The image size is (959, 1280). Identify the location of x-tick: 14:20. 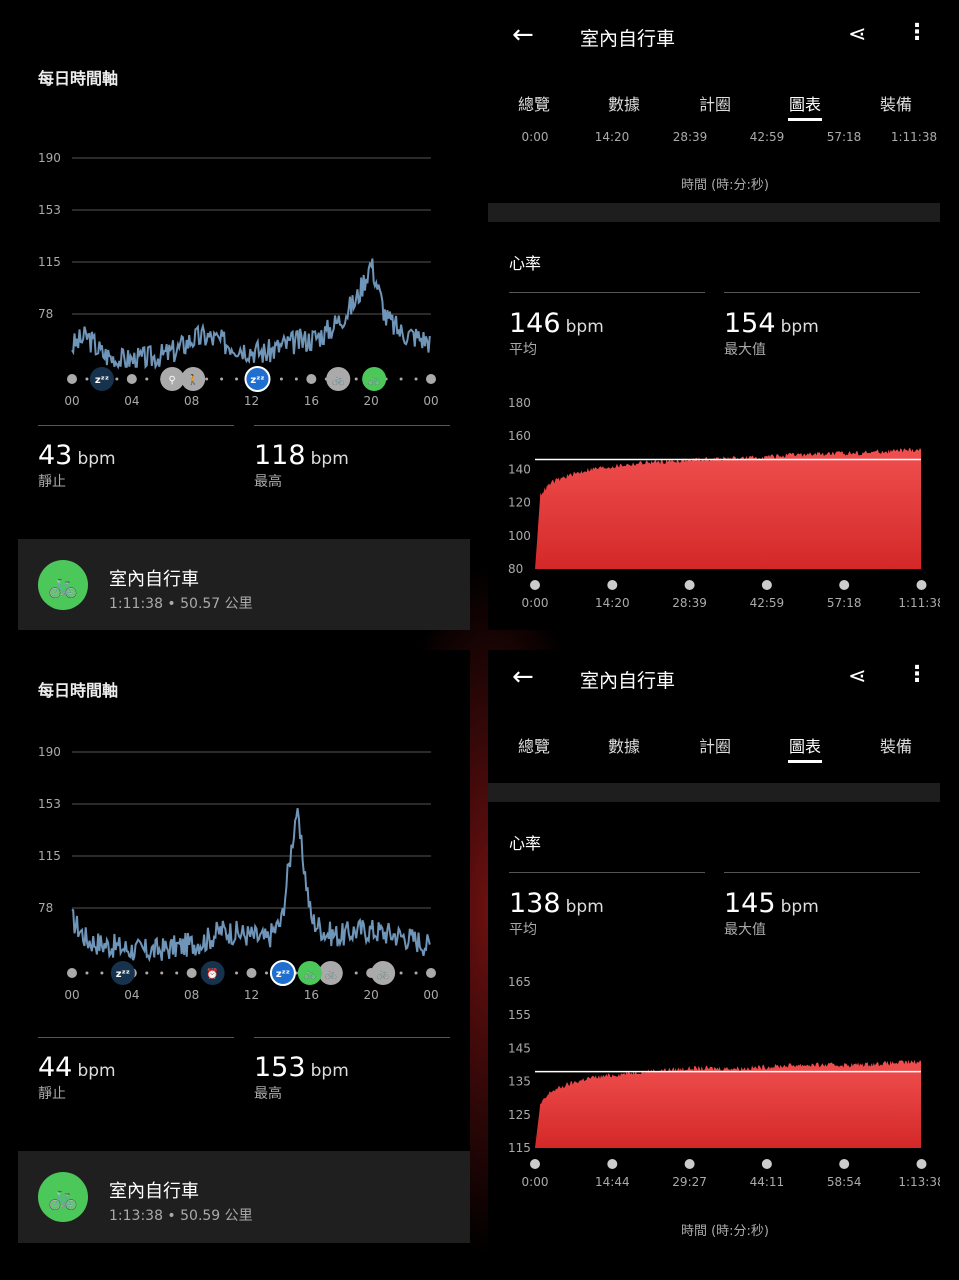
(612, 603).